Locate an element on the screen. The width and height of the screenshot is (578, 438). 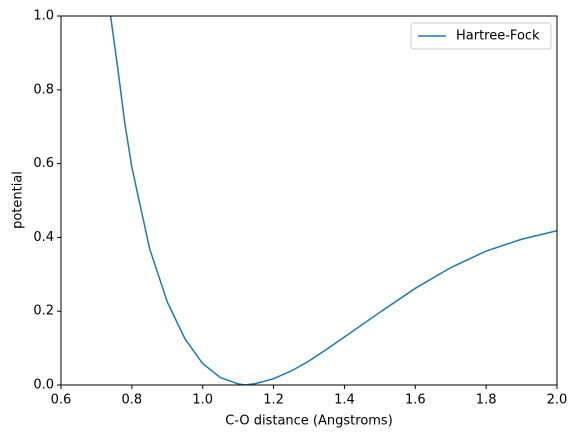
y-tick-label: 1.0 is located at coordinates (43, 16).